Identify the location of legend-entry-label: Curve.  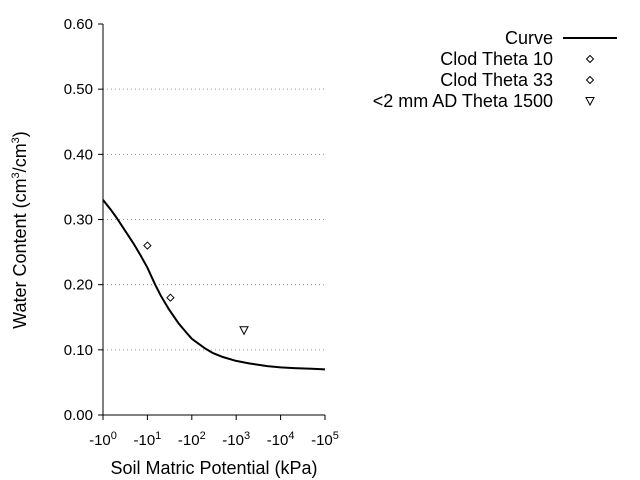
(529, 38).